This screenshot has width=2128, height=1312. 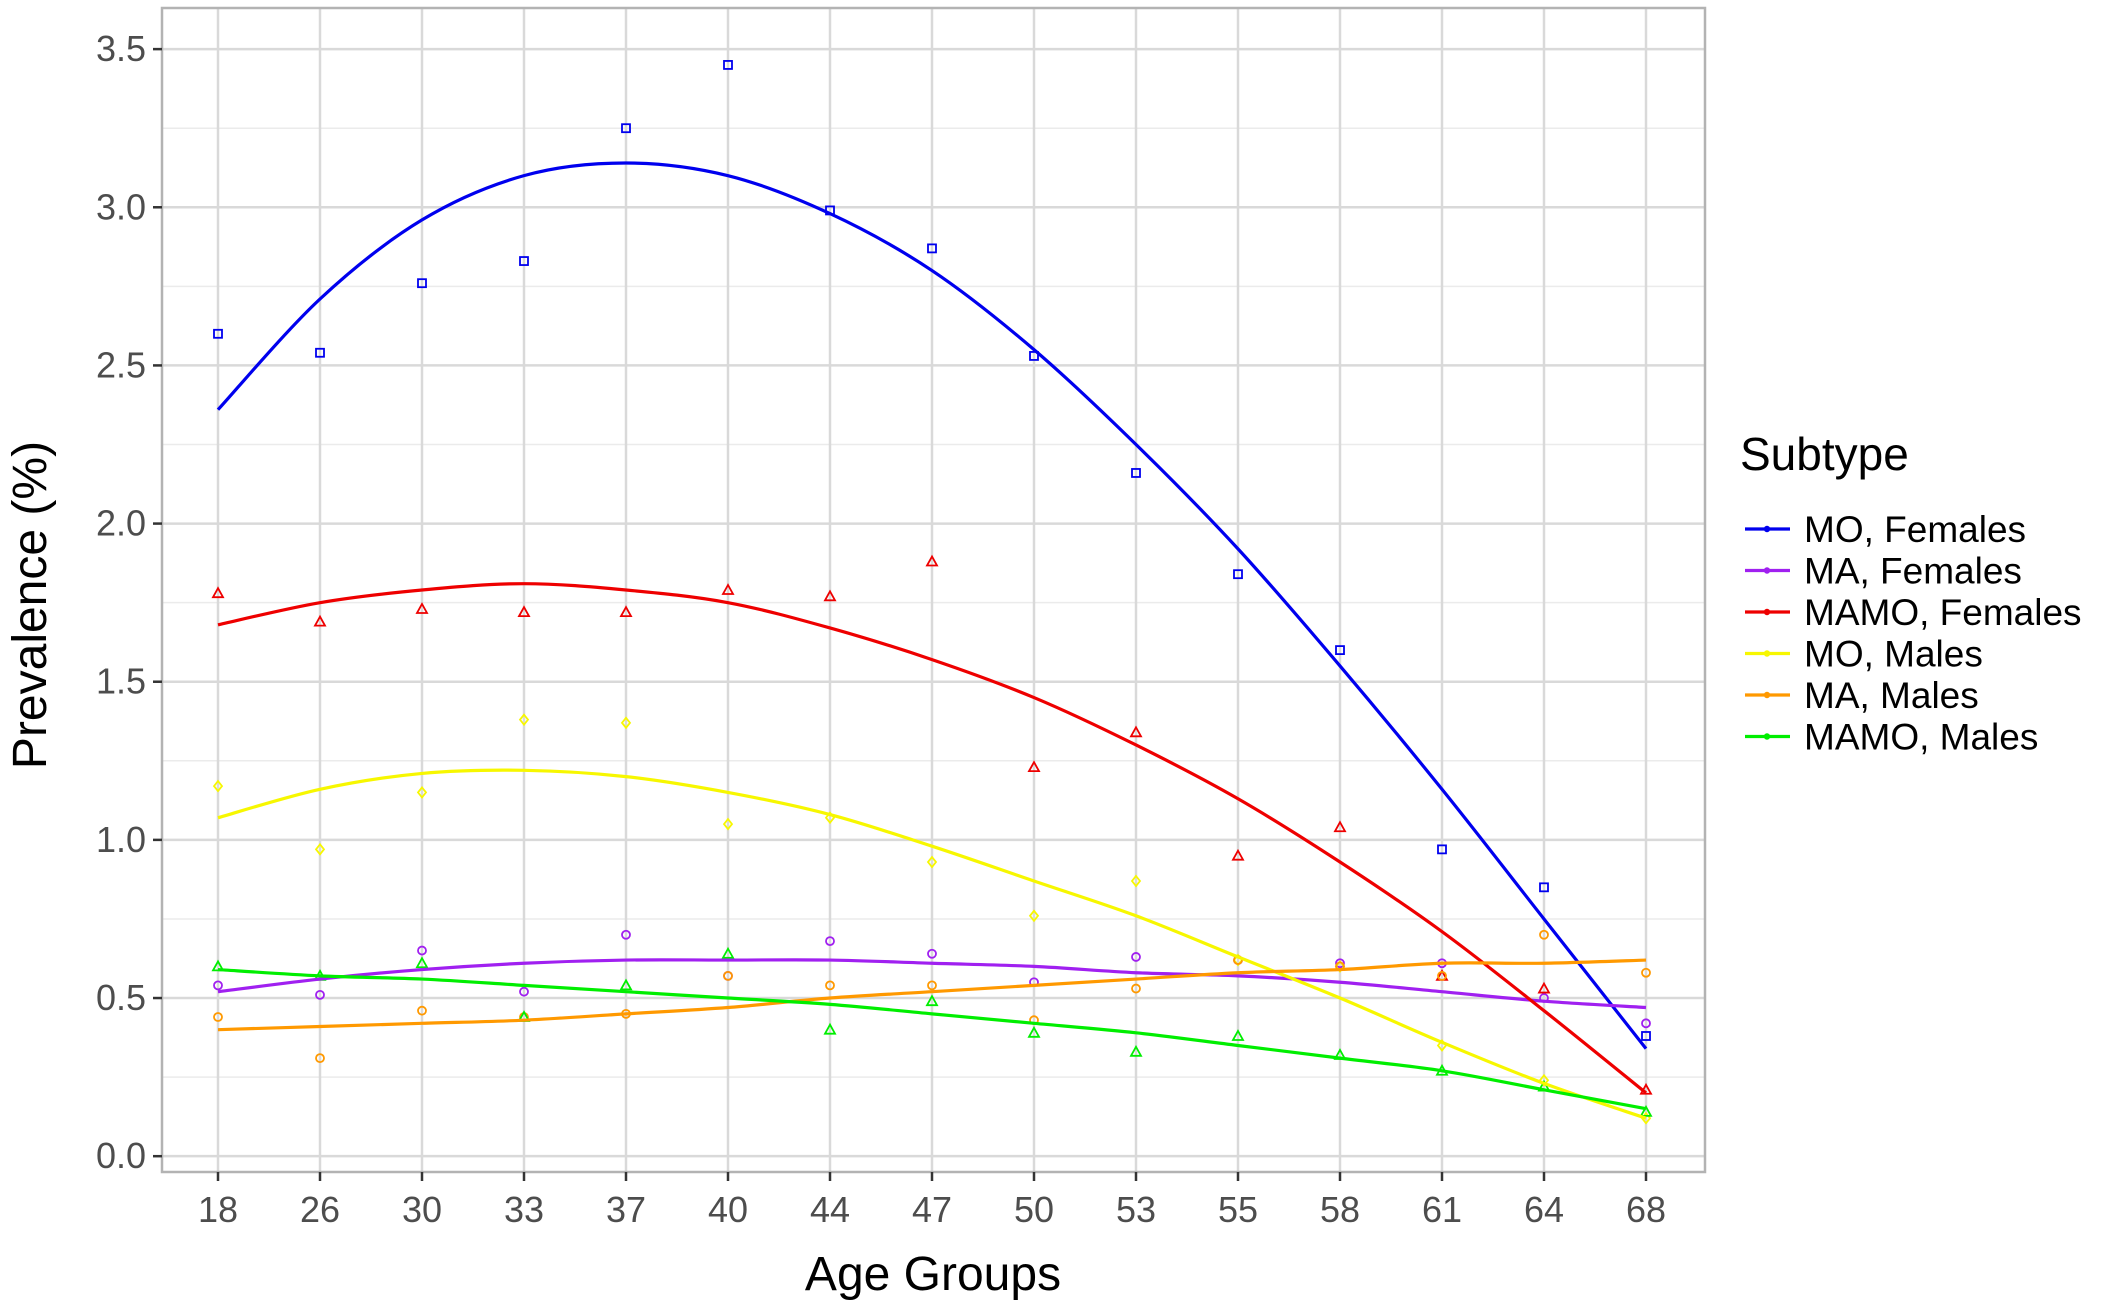 I want to click on trend-line-ma-males, so click(x=932, y=995).